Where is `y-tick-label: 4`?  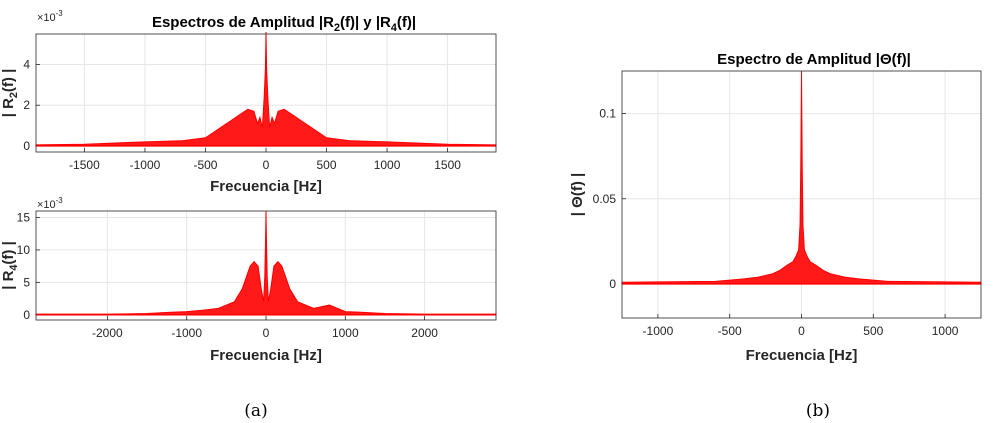 y-tick-label: 4 is located at coordinates (26, 65).